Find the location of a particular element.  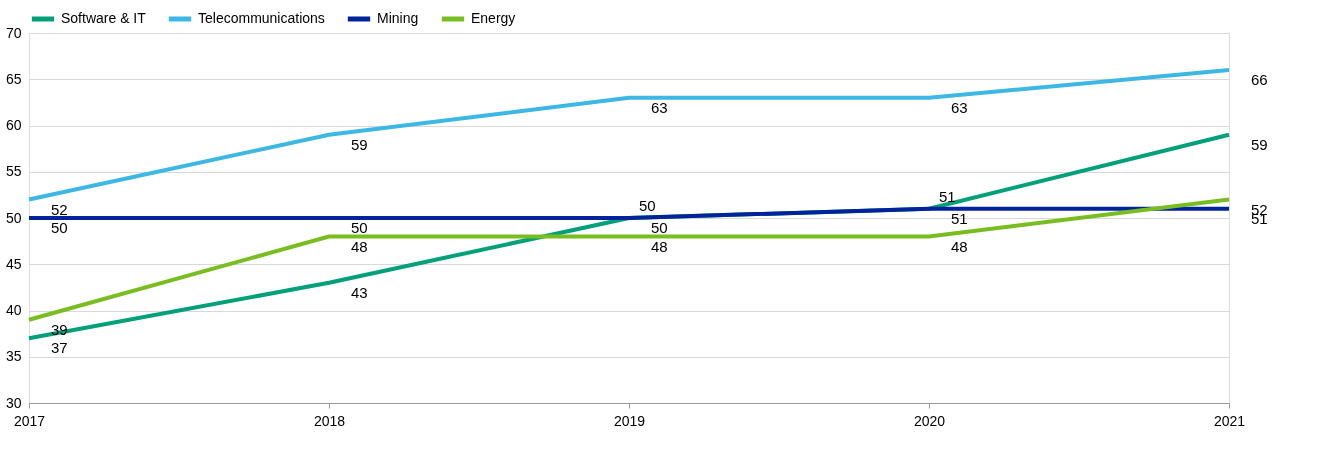

y-tick-label: 40 is located at coordinates (13, 310).